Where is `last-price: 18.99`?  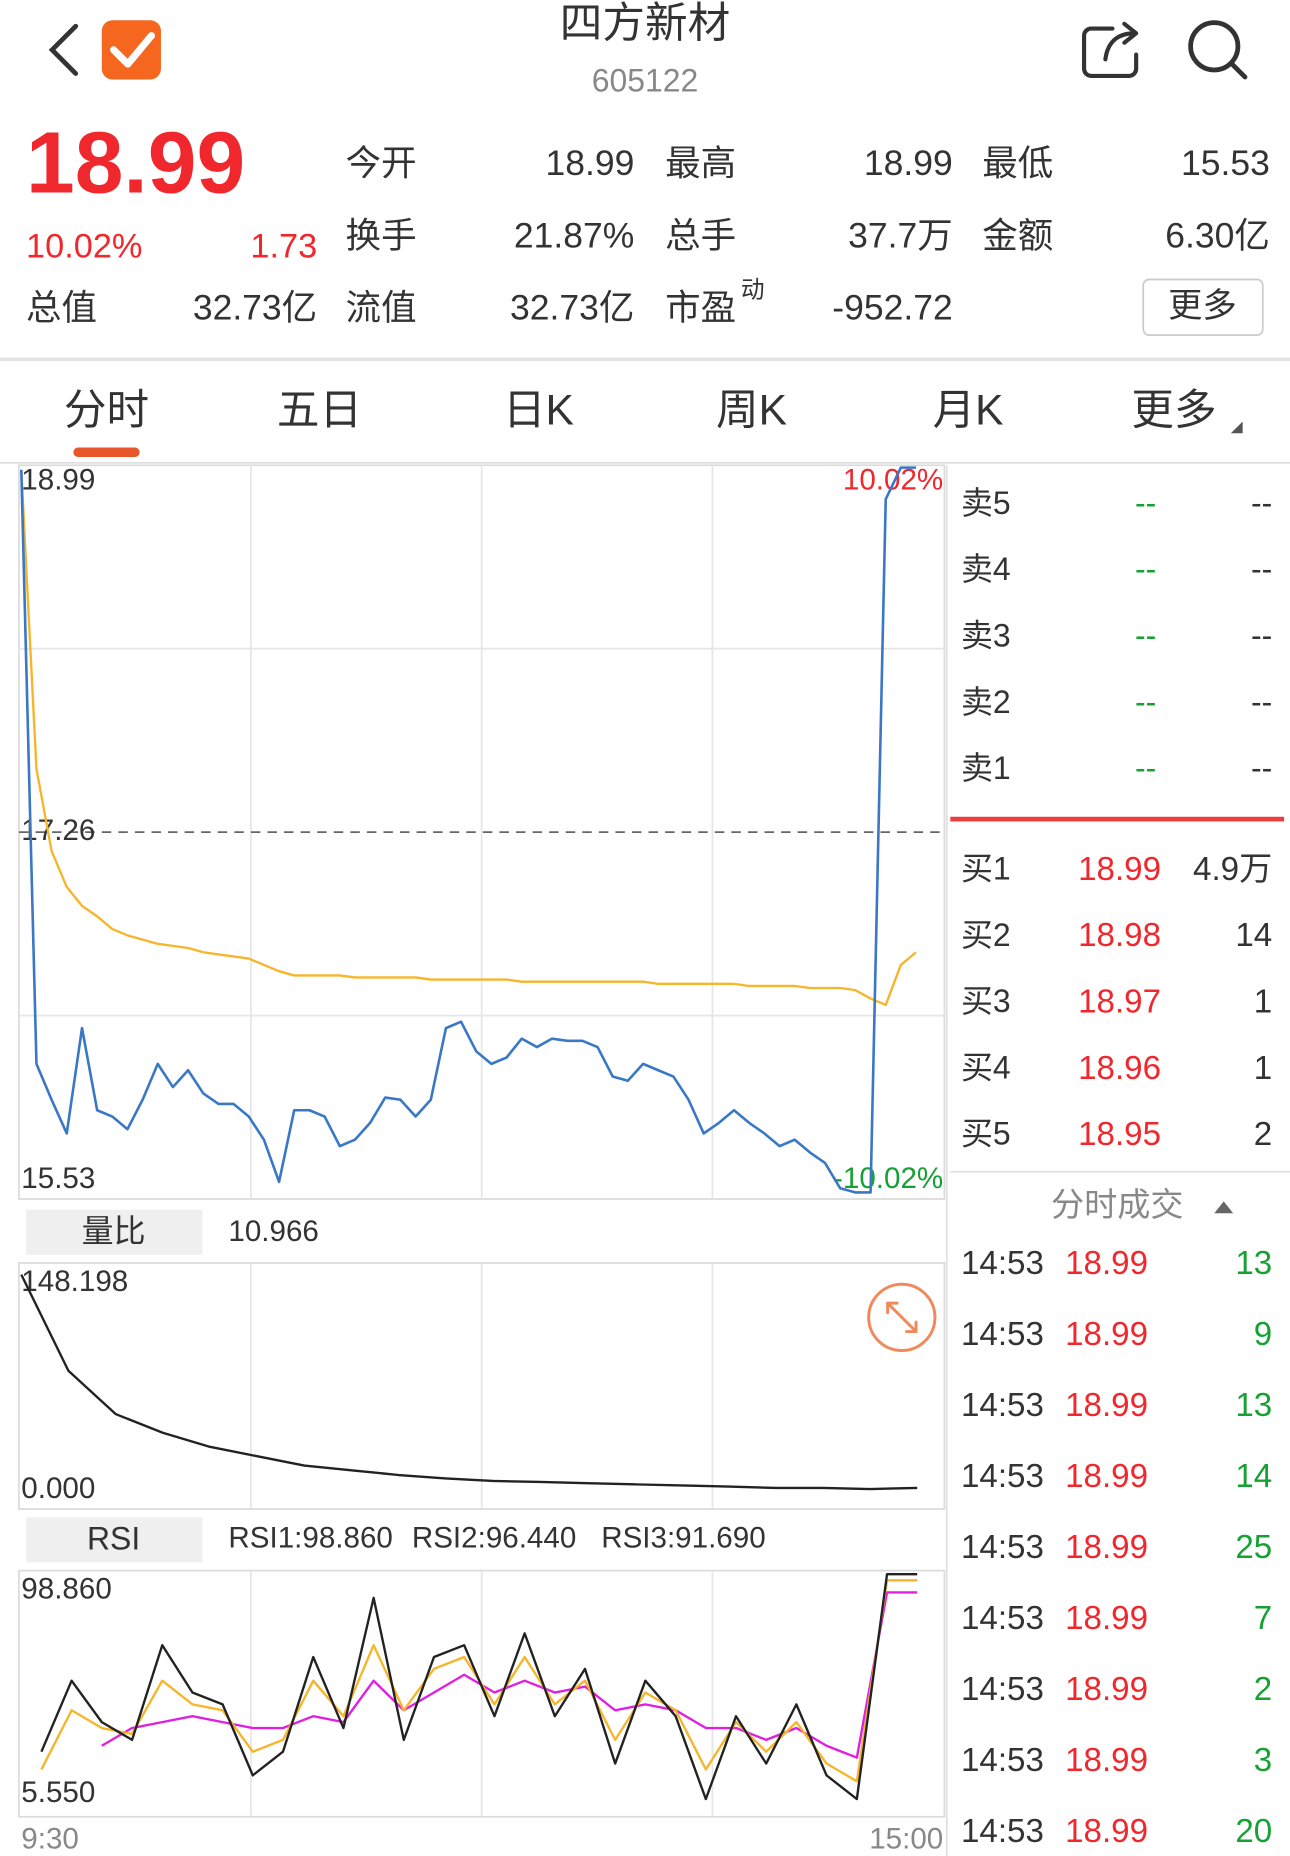 last-price: 18.99 is located at coordinates (135, 163).